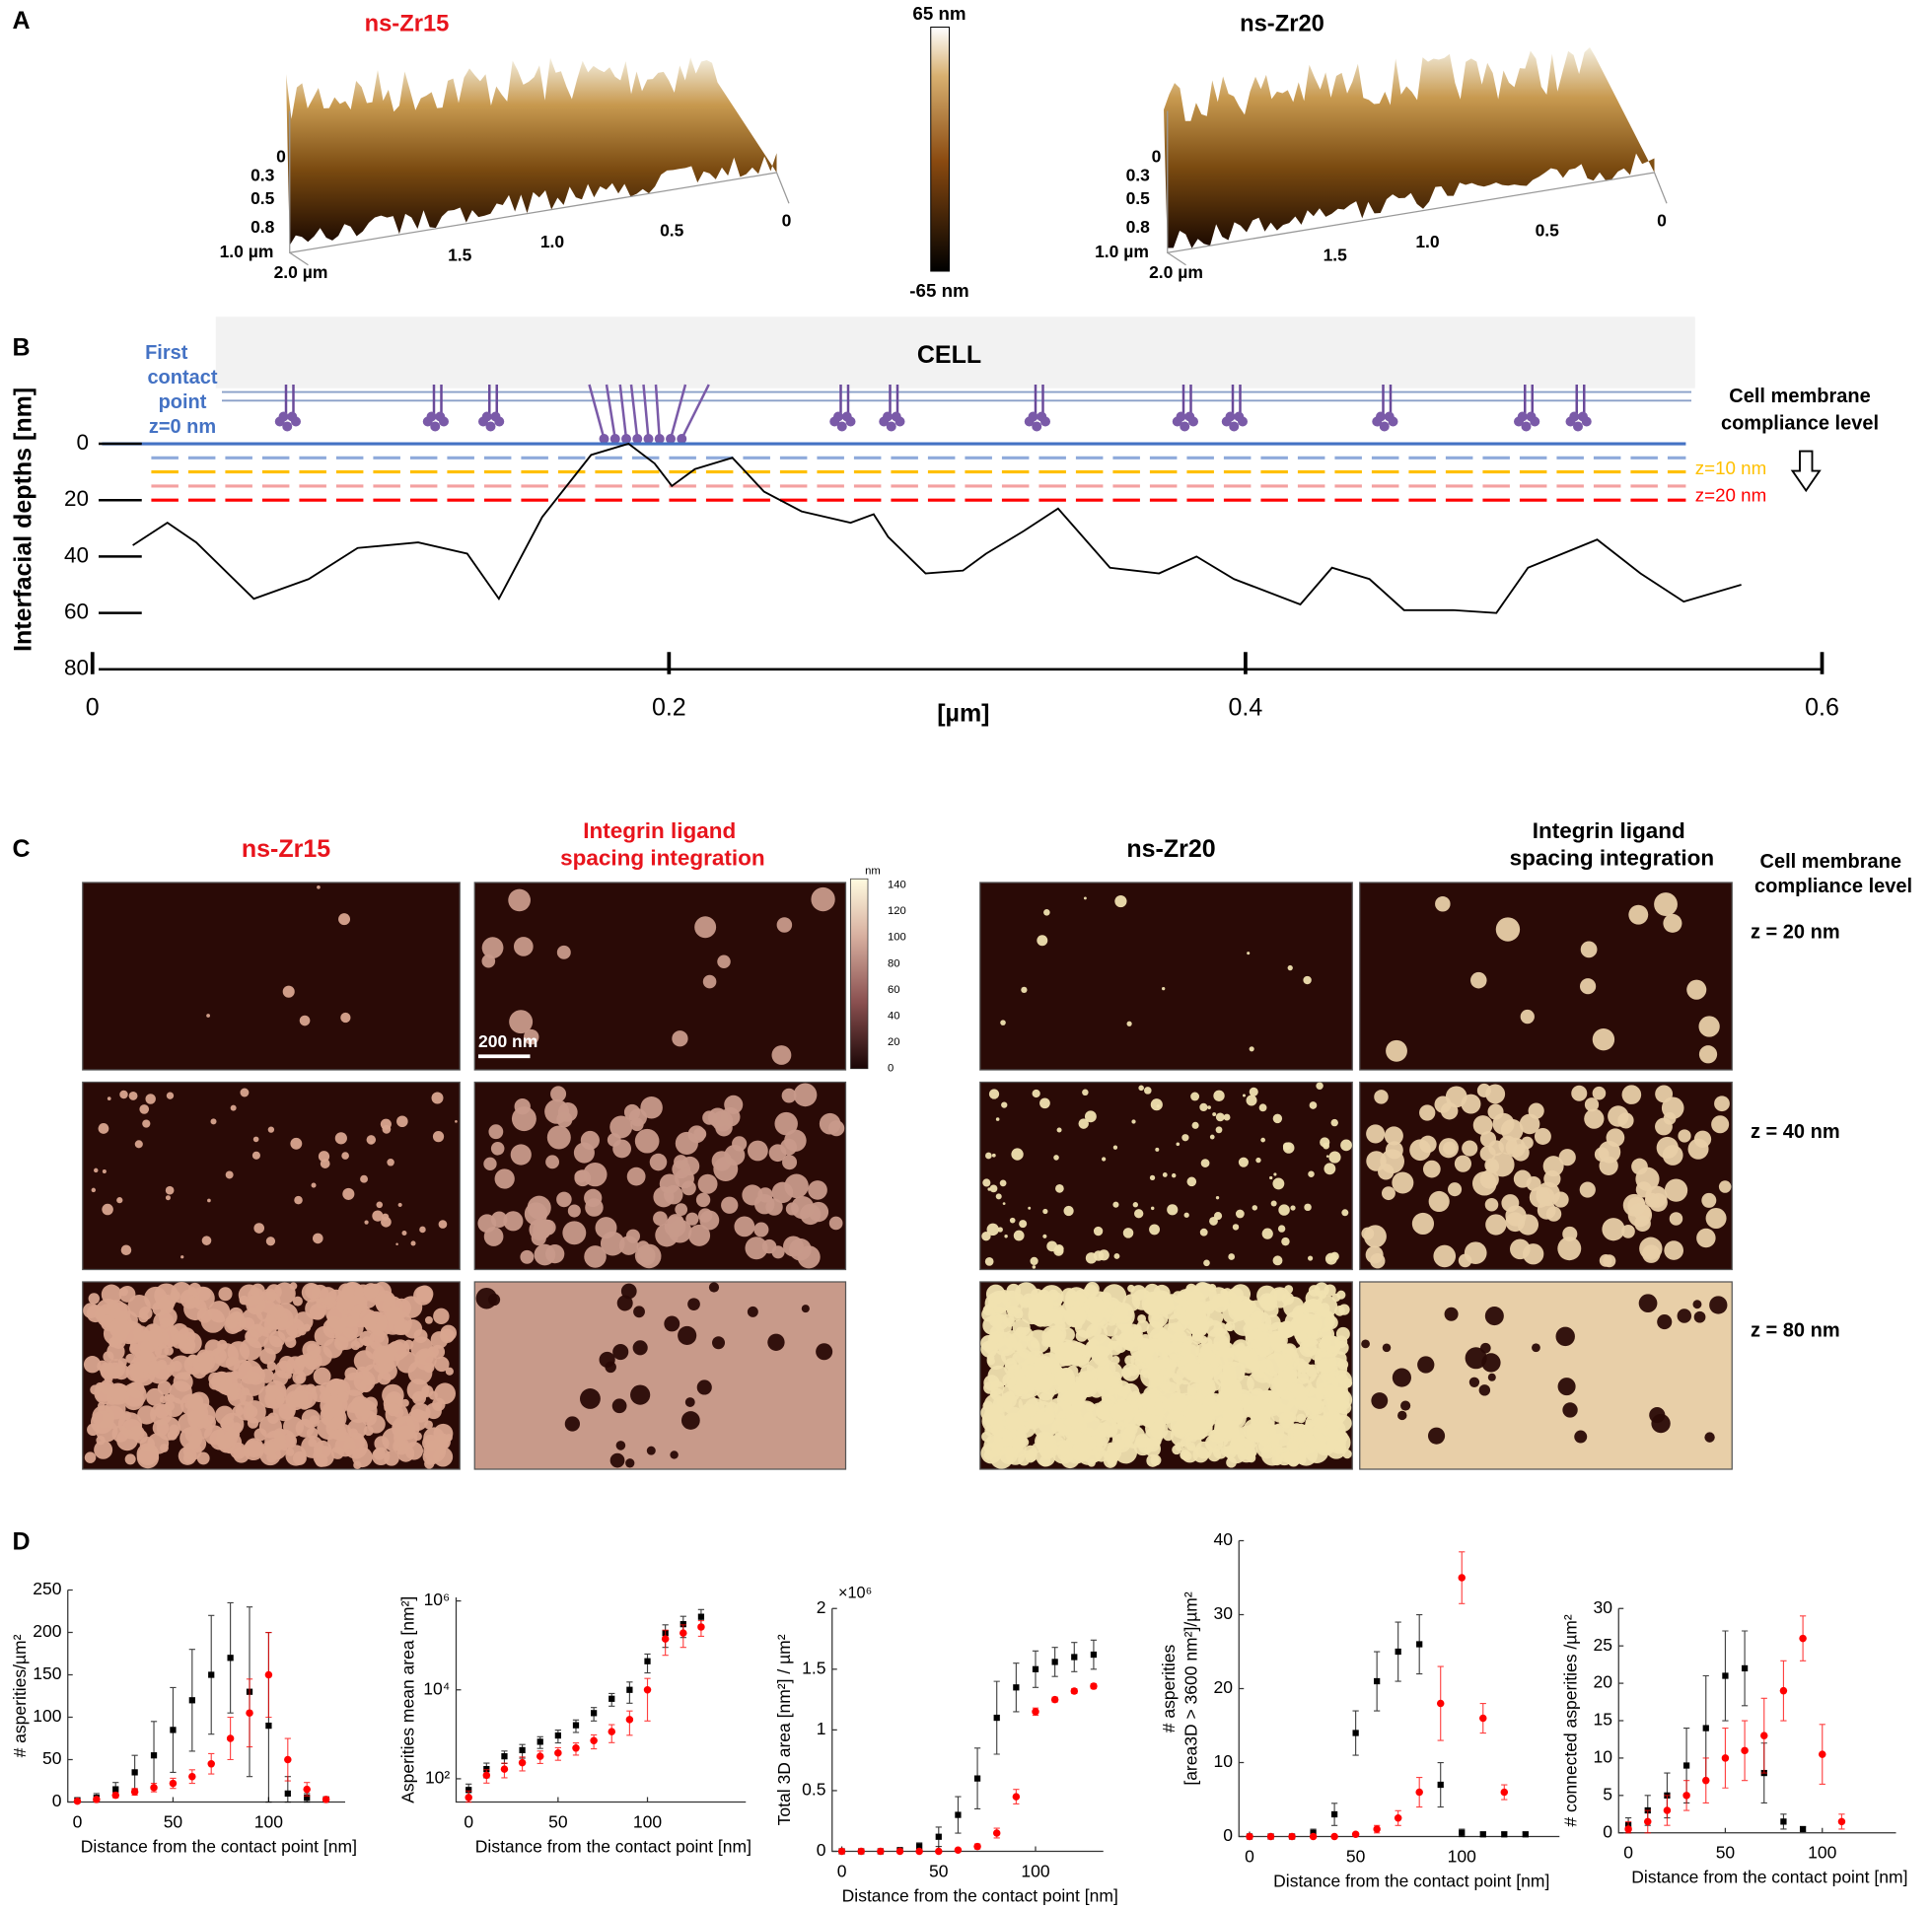 The width and height of the screenshot is (1932, 1909). Describe the element at coordinates (183, 427) in the screenshot. I see `annotation: z=0 nm` at that location.